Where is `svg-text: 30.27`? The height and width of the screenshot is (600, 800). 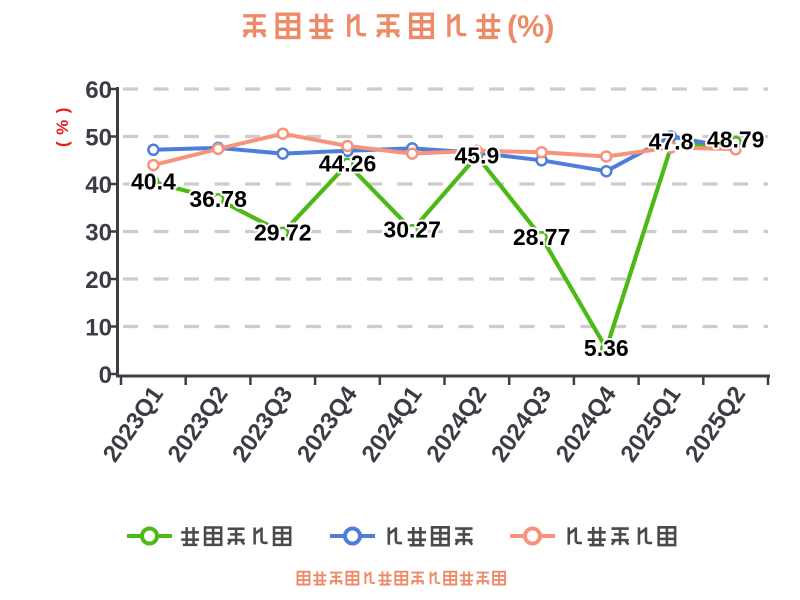 svg-text: 30.27 is located at coordinates (412, 230).